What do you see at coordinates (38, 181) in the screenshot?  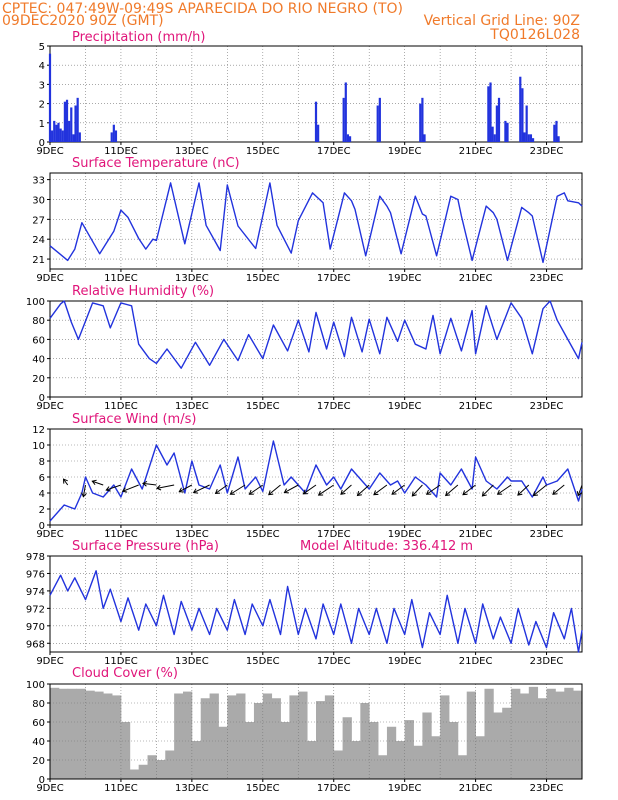 I see `temperature-ytick-label: 33` at bounding box center [38, 181].